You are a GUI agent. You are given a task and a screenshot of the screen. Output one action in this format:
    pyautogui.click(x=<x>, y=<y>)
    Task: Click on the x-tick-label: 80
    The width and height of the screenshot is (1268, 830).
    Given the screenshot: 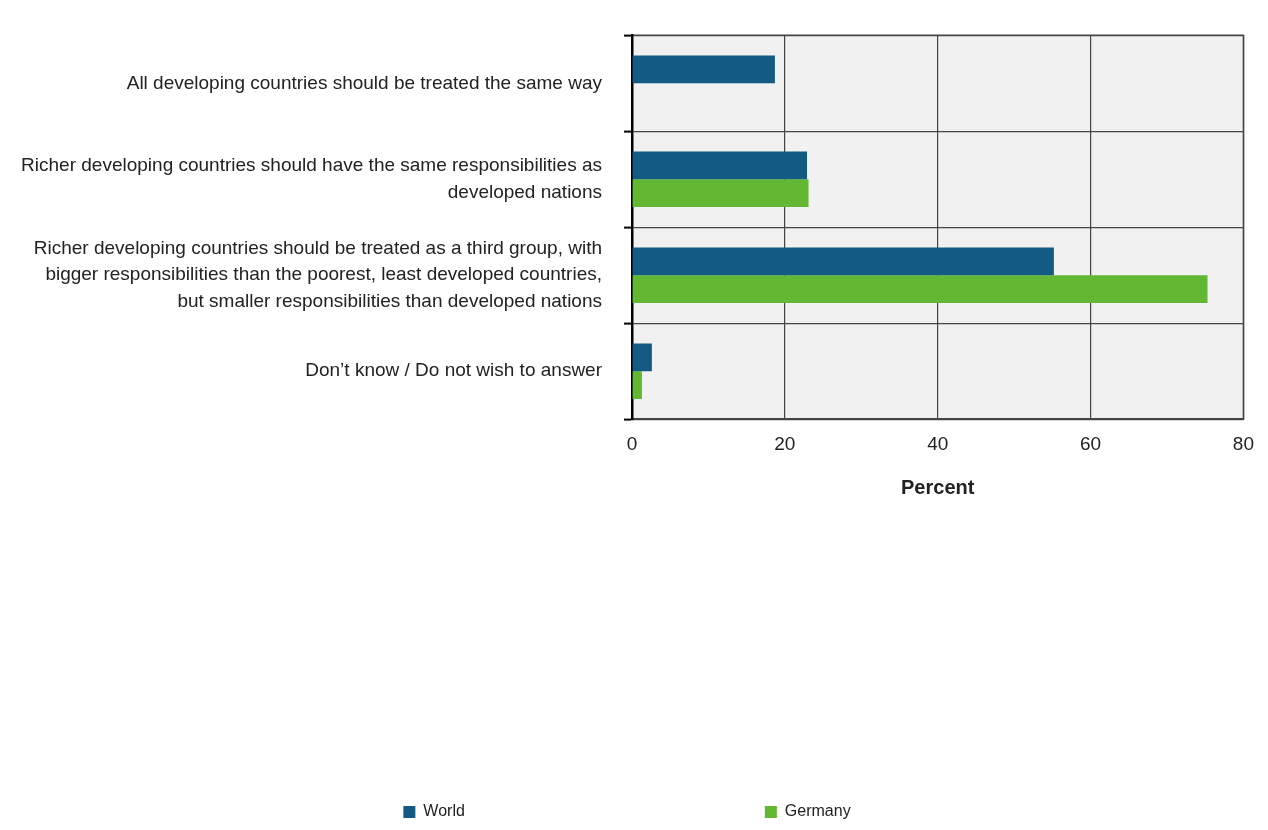 What is the action you would take?
    pyautogui.click(x=1243, y=443)
    